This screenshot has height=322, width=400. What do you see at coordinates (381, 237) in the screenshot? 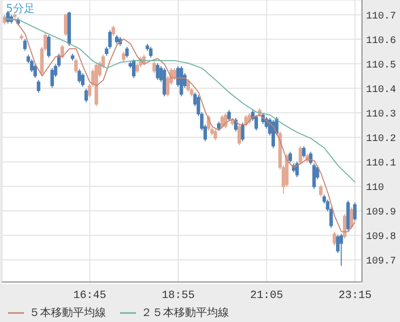
I see `y-tick-label: 109.8` at bounding box center [381, 237].